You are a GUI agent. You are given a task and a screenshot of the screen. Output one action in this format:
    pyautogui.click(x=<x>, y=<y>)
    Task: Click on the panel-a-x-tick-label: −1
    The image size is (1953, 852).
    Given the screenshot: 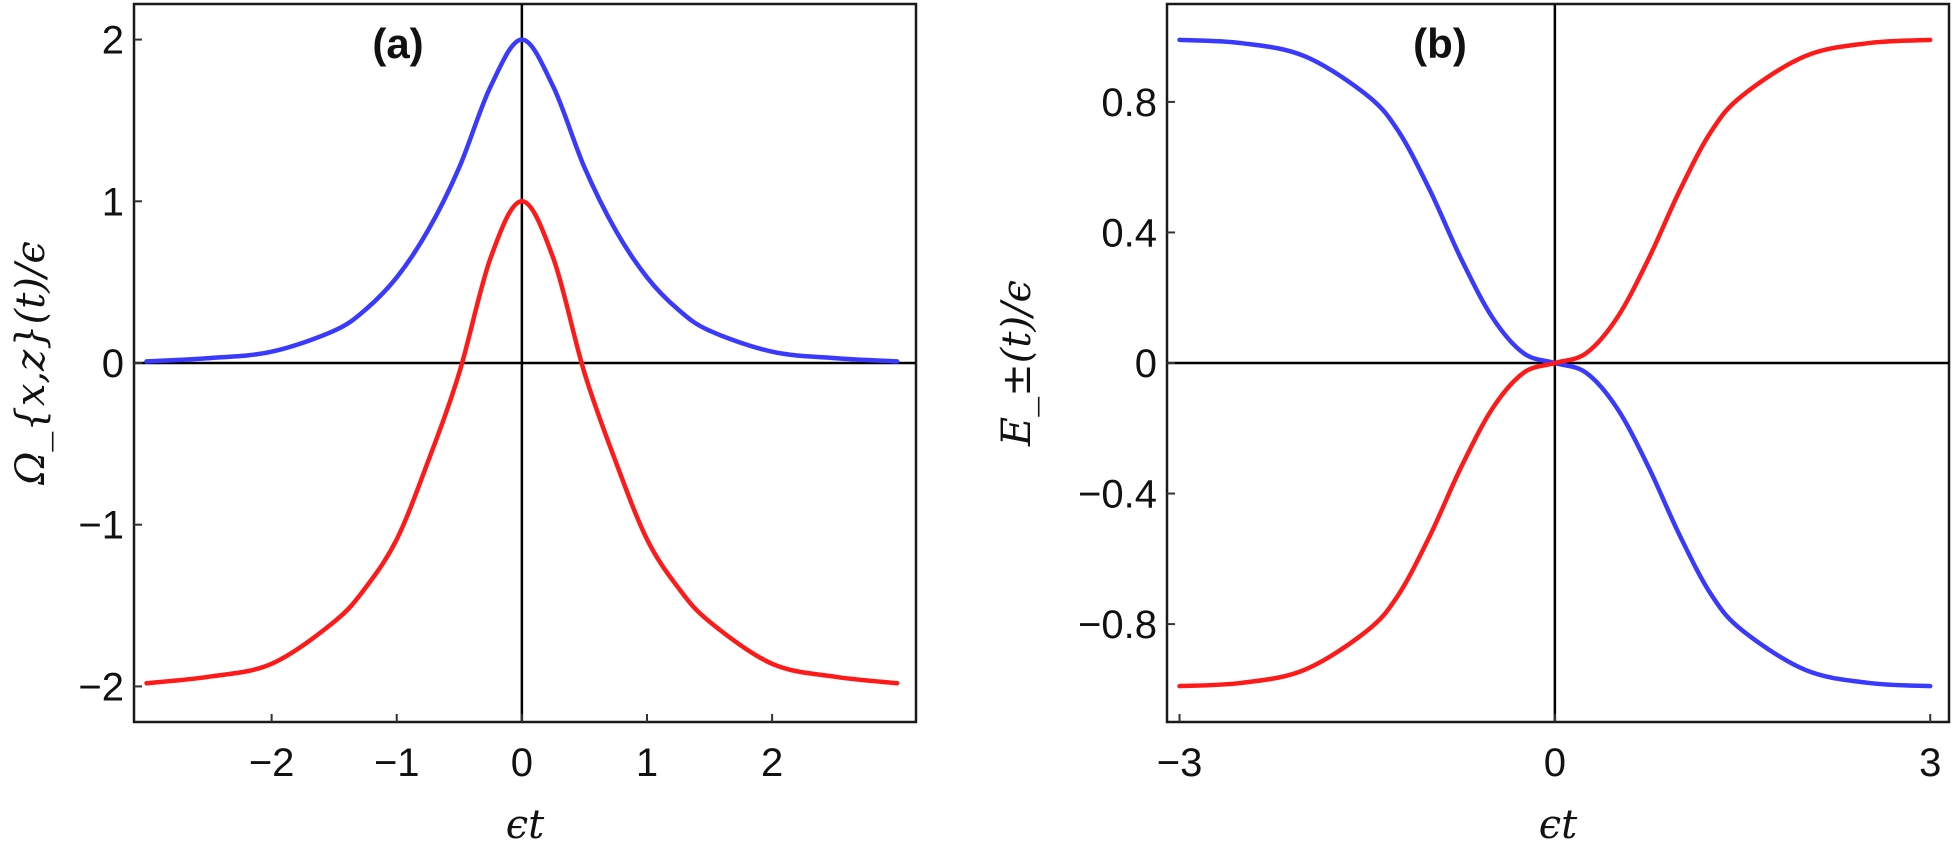 What is the action you would take?
    pyautogui.click(x=397, y=763)
    